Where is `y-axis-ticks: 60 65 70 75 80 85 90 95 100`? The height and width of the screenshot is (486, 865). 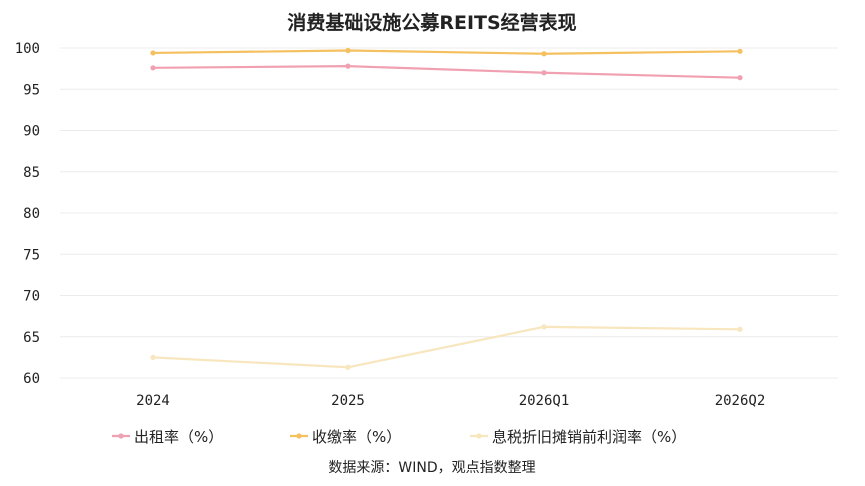
y-axis-ticks: 60 65 70 75 80 85 90 95 100 is located at coordinates (27, 214).